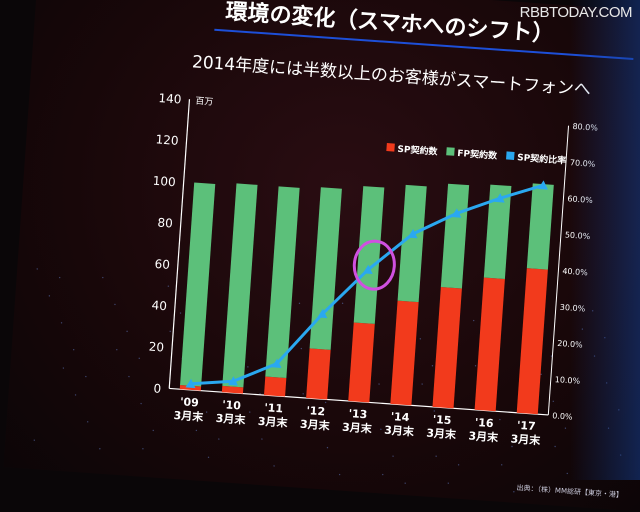  What do you see at coordinates (316, 411) in the screenshot?
I see `x-tick-year: '12` at bounding box center [316, 411].